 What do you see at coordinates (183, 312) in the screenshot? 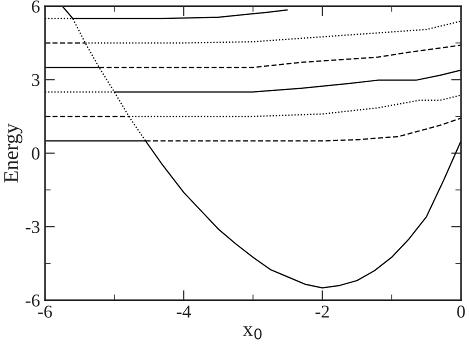
I see `x-tick-label: -4` at bounding box center [183, 312].